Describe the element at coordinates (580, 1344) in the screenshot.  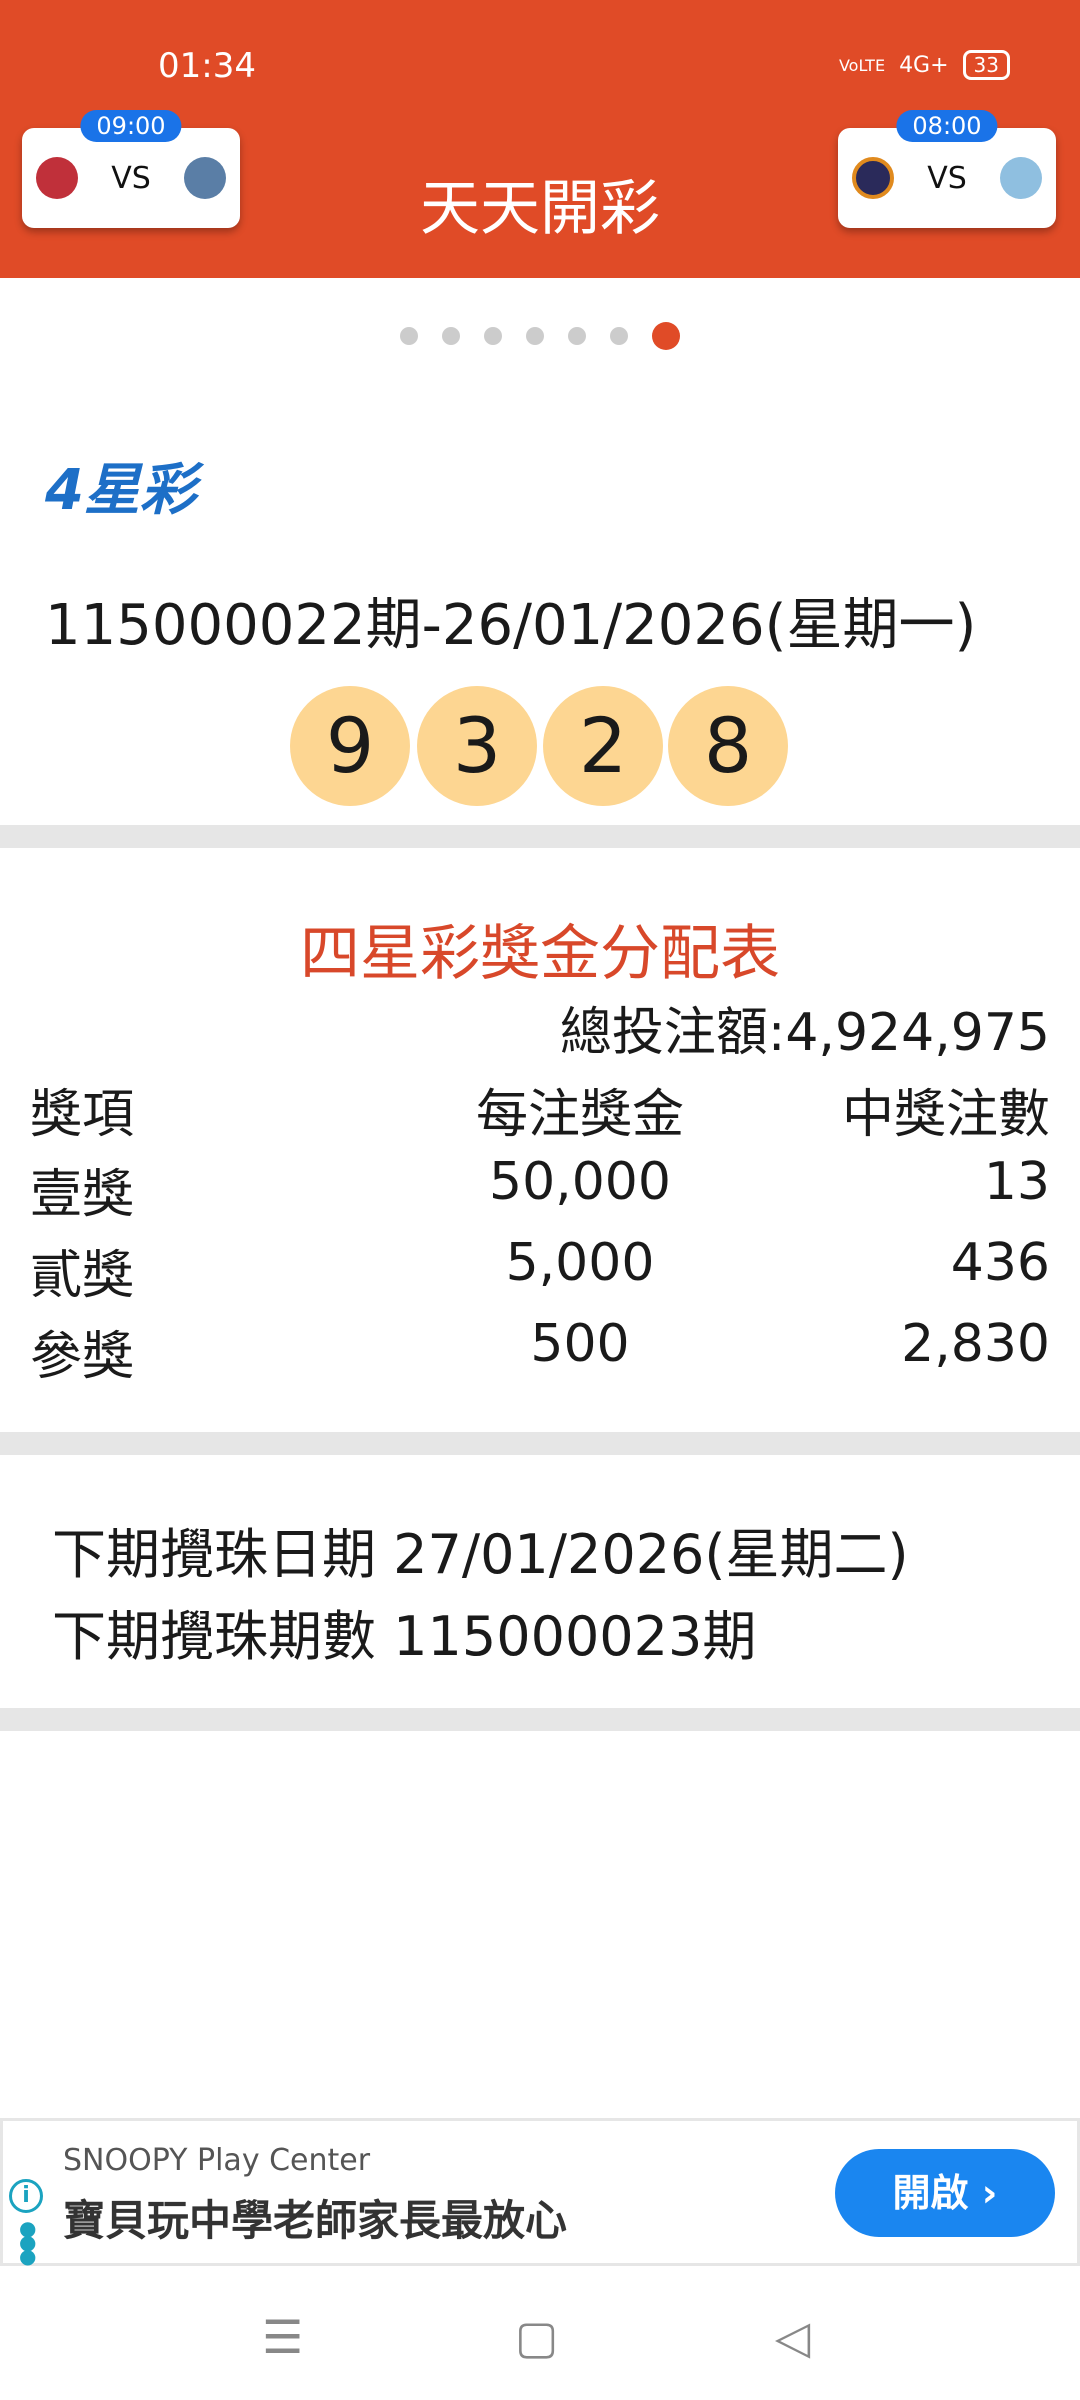
I see `cell: 500` at that location.